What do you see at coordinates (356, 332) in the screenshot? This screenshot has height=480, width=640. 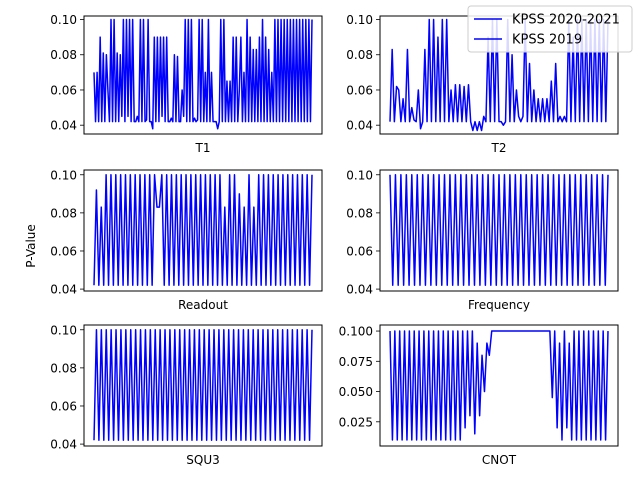 I see `y-tick-label-cnot: 0.100` at bounding box center [356, 332].